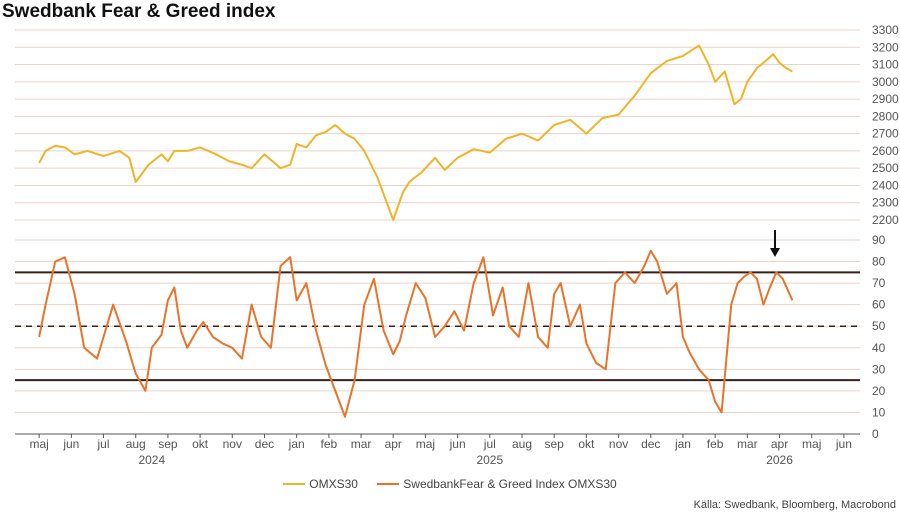 This screenshot has height=515, width=900. What do you see at coordinates (885, 220) in the screenshot?
I see `y-tick-label: 2200` at bounding box center [885, 220].